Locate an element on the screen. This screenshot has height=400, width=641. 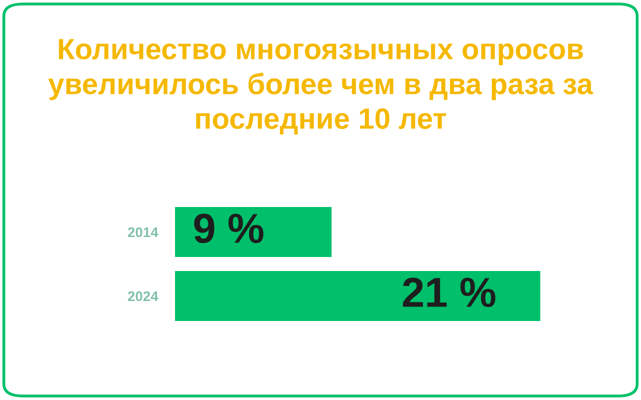
data-label: 21 % is located at coordinates (449, 293).